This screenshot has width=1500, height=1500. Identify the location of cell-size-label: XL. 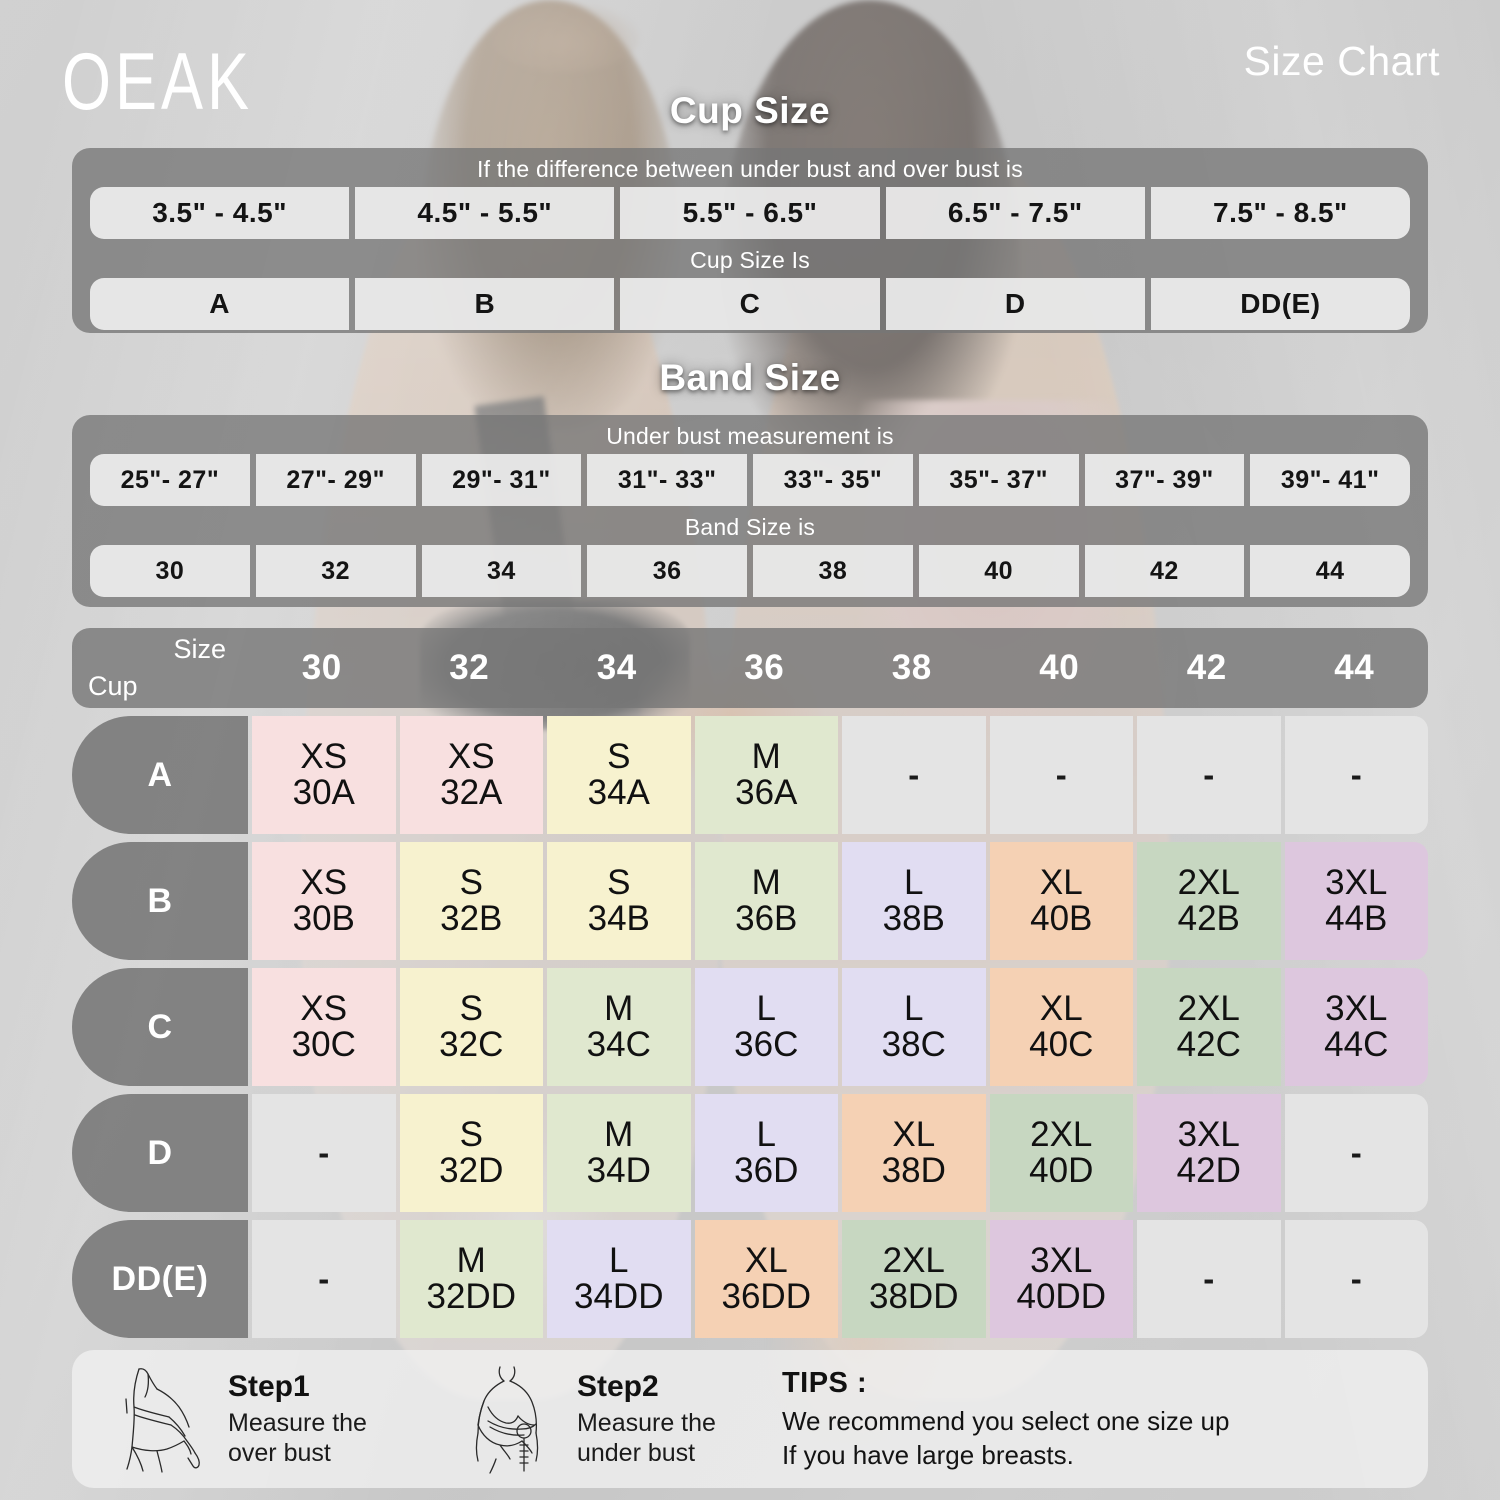
(766, 1260).